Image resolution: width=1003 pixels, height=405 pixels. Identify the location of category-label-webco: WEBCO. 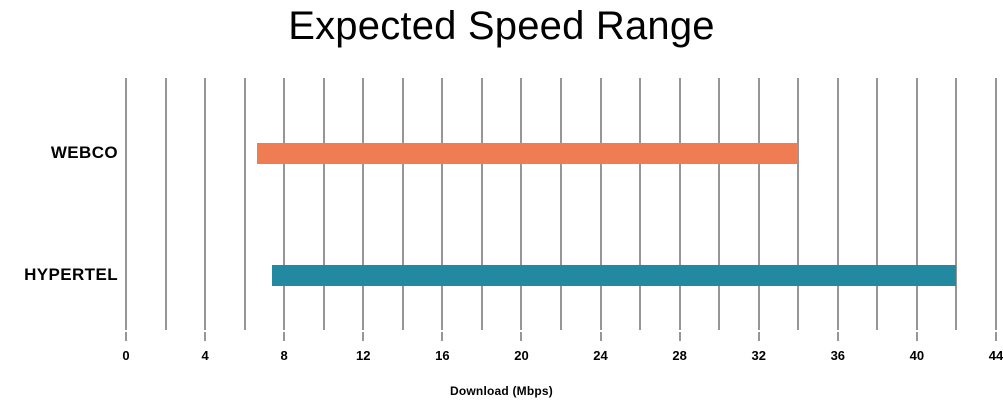
(84, 152).